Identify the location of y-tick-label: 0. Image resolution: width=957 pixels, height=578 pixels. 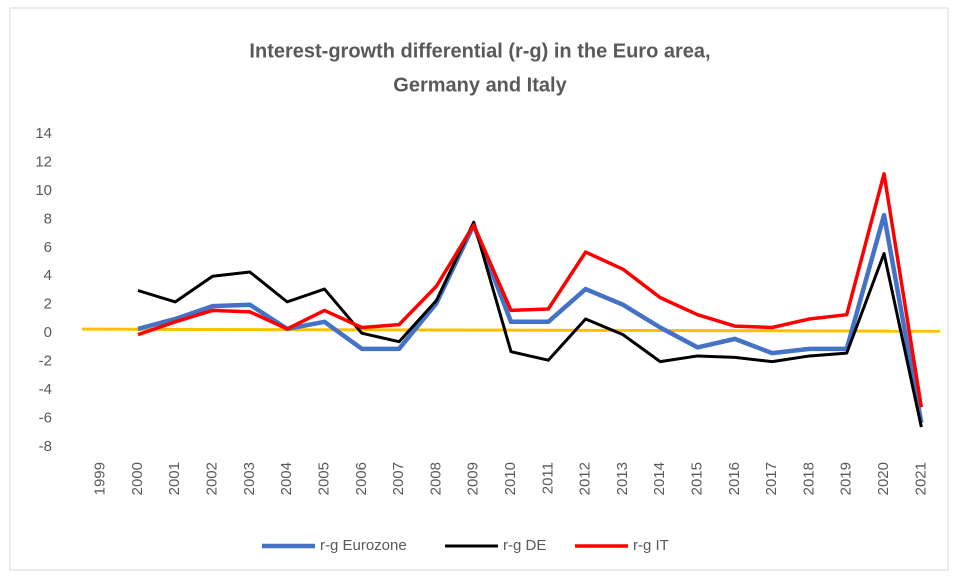
(48, 332).